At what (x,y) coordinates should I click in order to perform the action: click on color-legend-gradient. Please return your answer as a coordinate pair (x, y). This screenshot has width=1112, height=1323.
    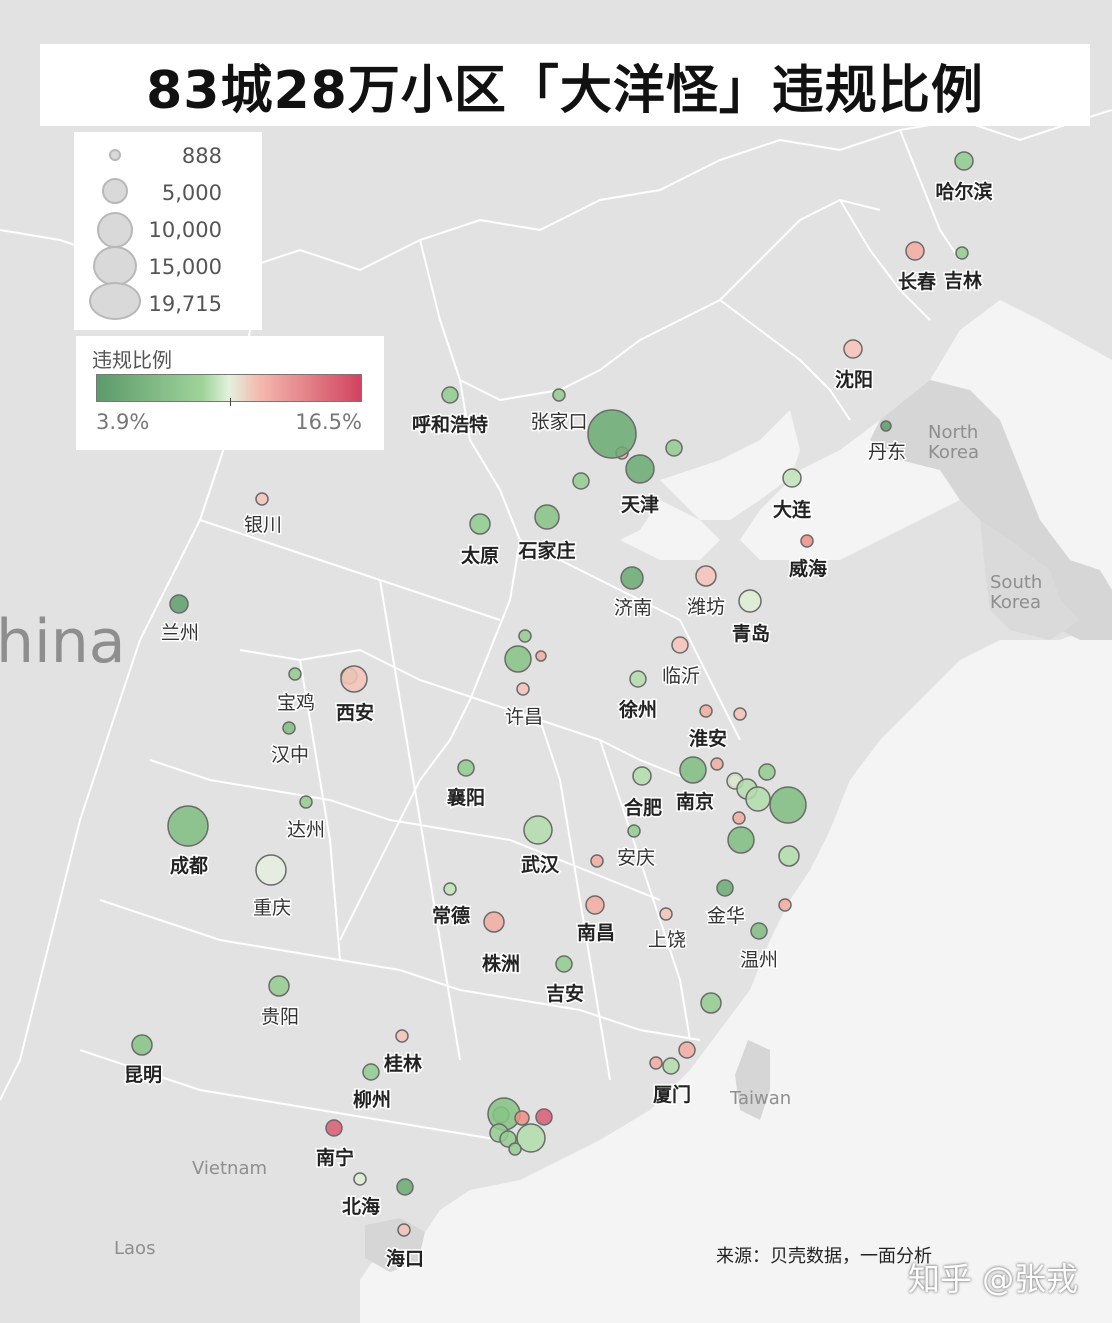
    Looking at the image, I should click on (229, 388).